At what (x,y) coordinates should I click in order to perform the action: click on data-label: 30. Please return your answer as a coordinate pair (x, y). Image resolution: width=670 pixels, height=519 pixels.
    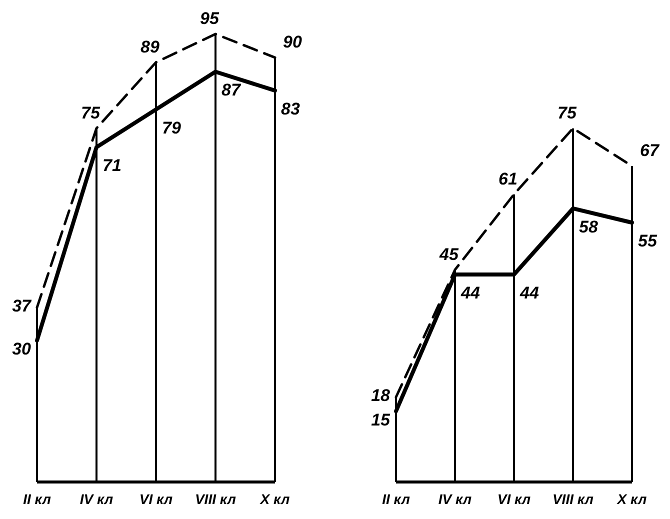
    Looking at the image, I should click on (22, 349).